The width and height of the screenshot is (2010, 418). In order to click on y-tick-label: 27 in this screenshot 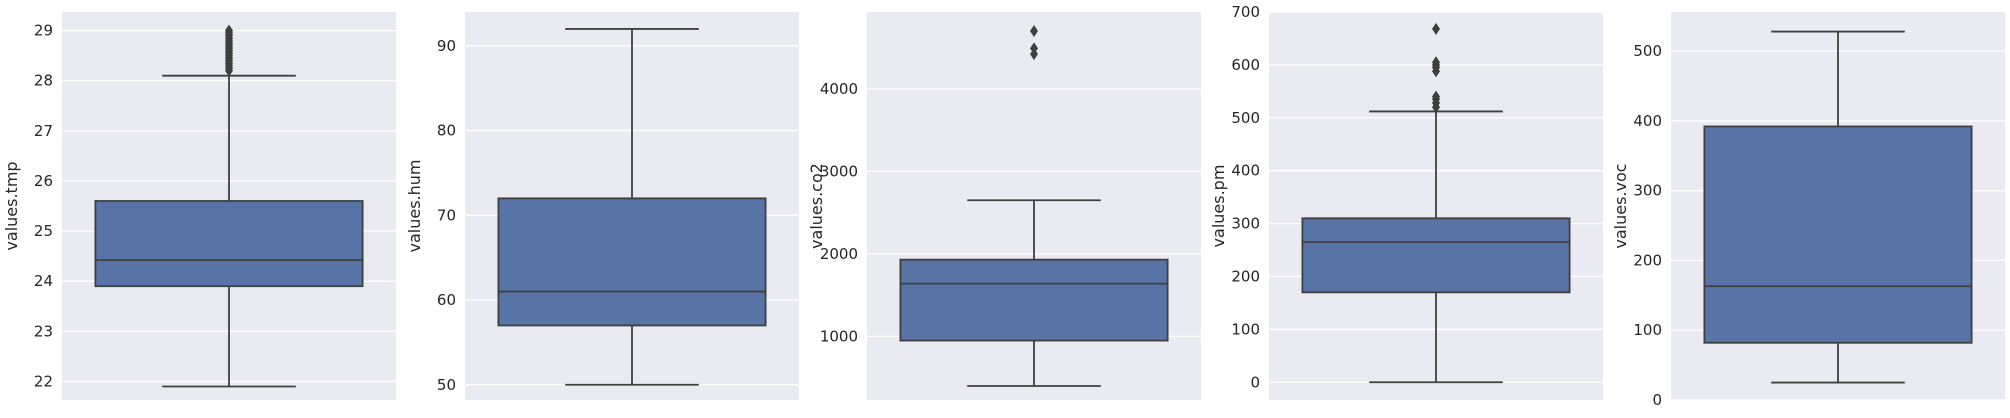, I will do `click(43, 131)`.